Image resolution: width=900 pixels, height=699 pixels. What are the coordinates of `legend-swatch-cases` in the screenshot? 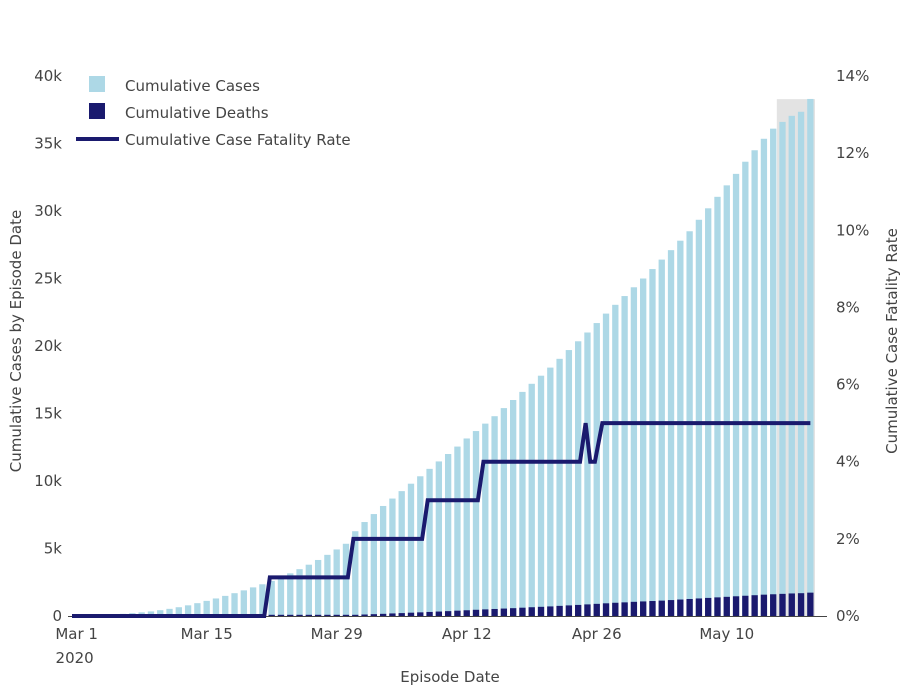 It's located at (97, 84).